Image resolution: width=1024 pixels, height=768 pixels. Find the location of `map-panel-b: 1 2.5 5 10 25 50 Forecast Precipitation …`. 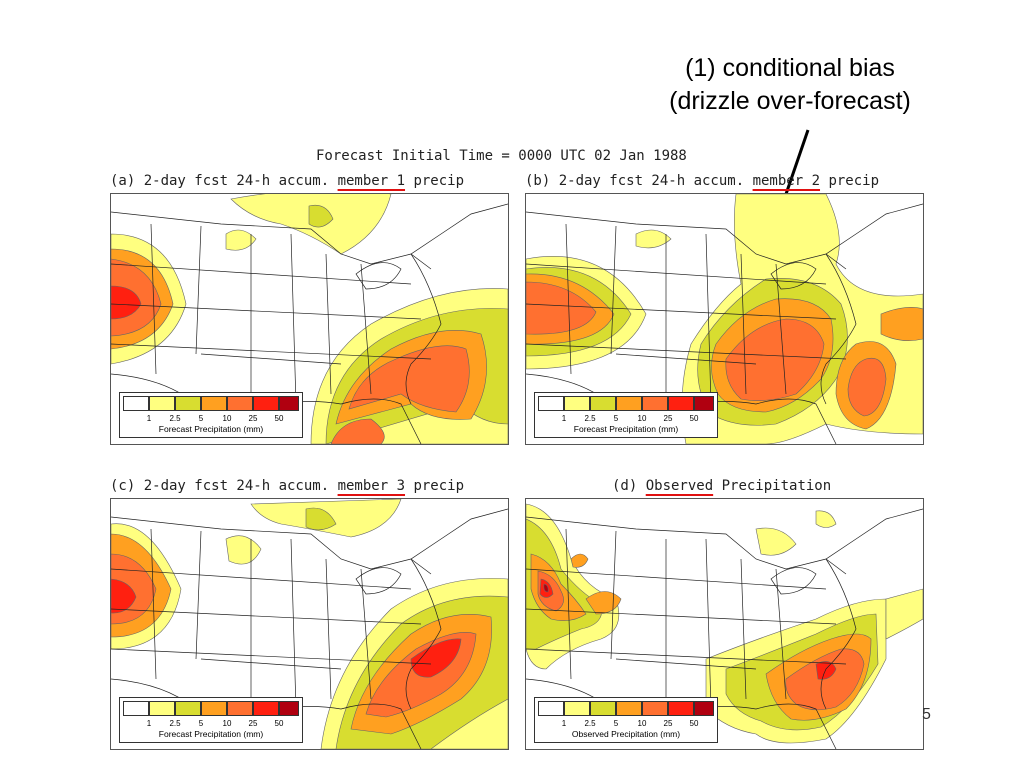

map-panel-b: 1 2.5 5 10 25 50 Forecast Precipitation … is located at coordinates (724, 319).